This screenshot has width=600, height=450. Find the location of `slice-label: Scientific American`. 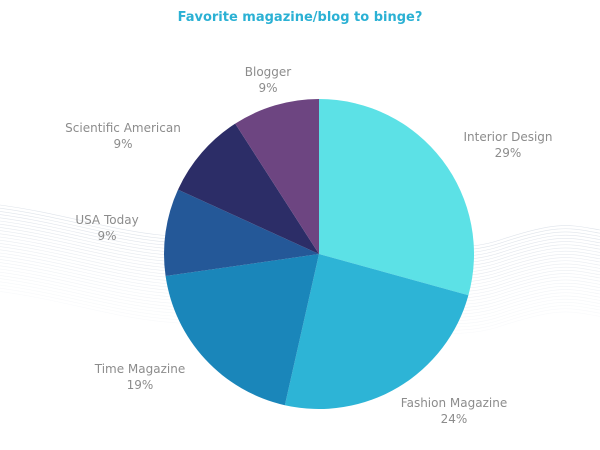

slice-label: Scientific American is located at coordinates (123, 128).